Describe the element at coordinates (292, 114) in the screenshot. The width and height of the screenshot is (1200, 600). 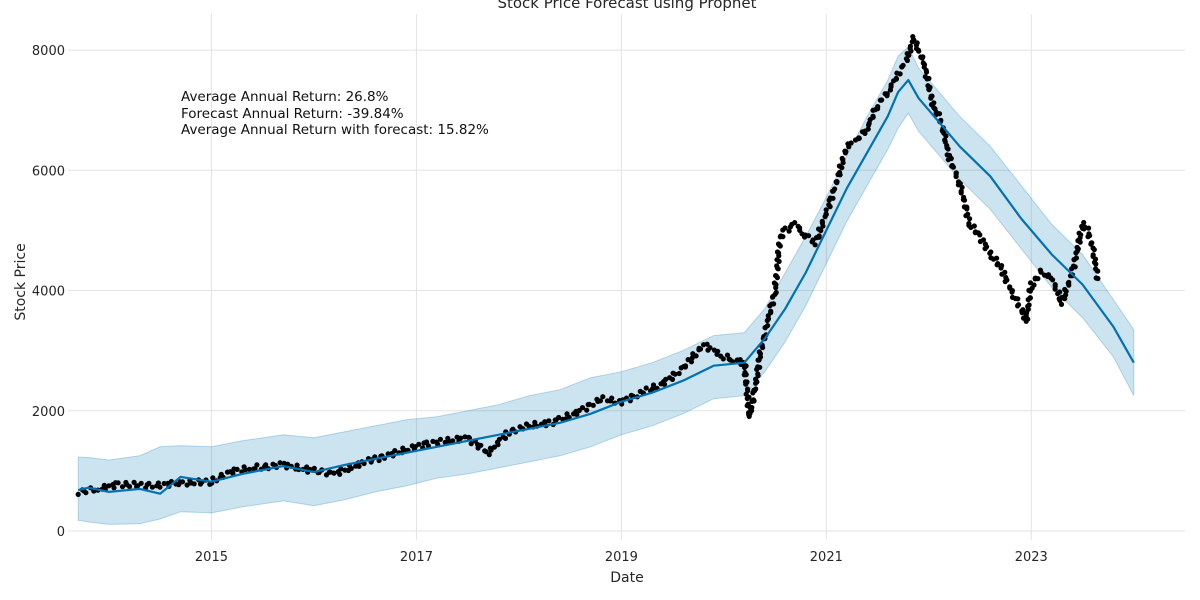
I see `annotation-forecast-return: Forecast Annual Return: -39.84%` at that location.